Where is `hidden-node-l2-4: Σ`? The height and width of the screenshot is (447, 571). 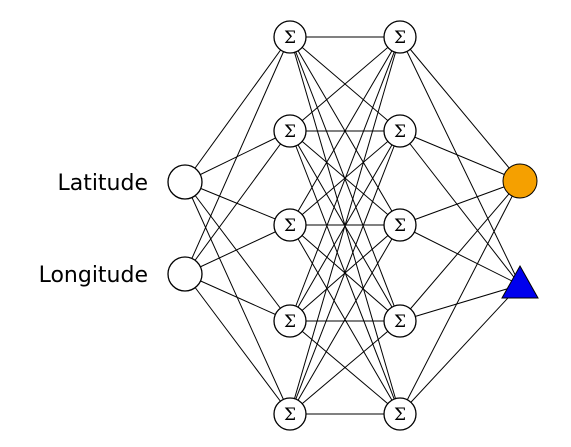 hidden-node-l2-4: Σ is located at coordinates (400, 321).